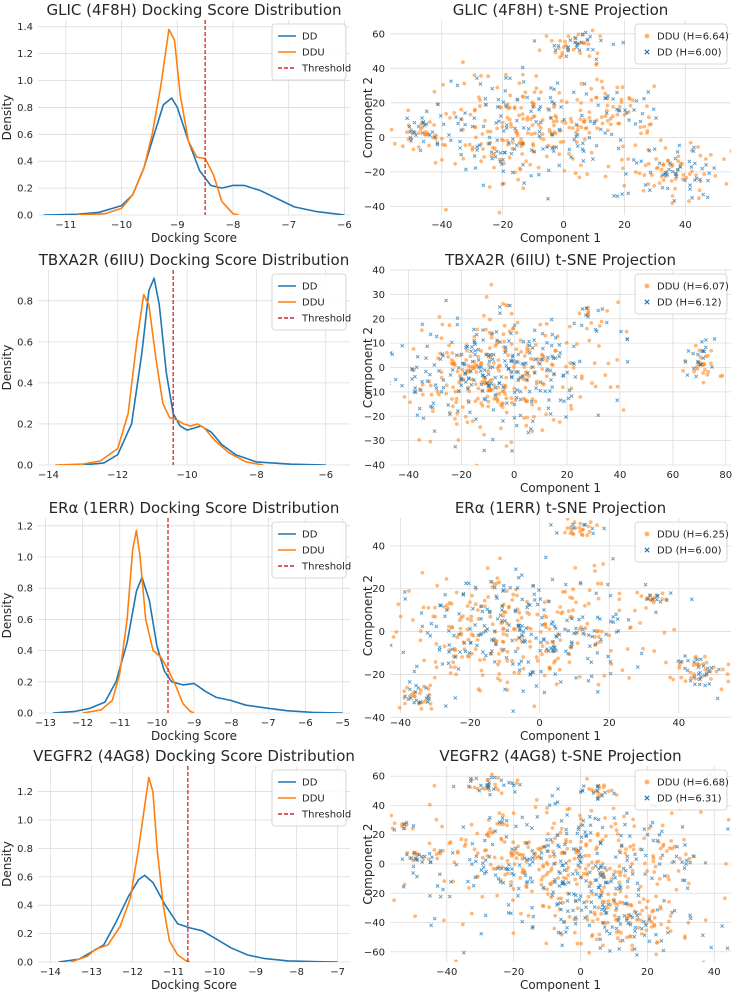 The width and height of the screenshot is (738, 992). Describe the element at coordinates (342, 723) in the screenshot. I see `x-tick-label: −5` at that location.